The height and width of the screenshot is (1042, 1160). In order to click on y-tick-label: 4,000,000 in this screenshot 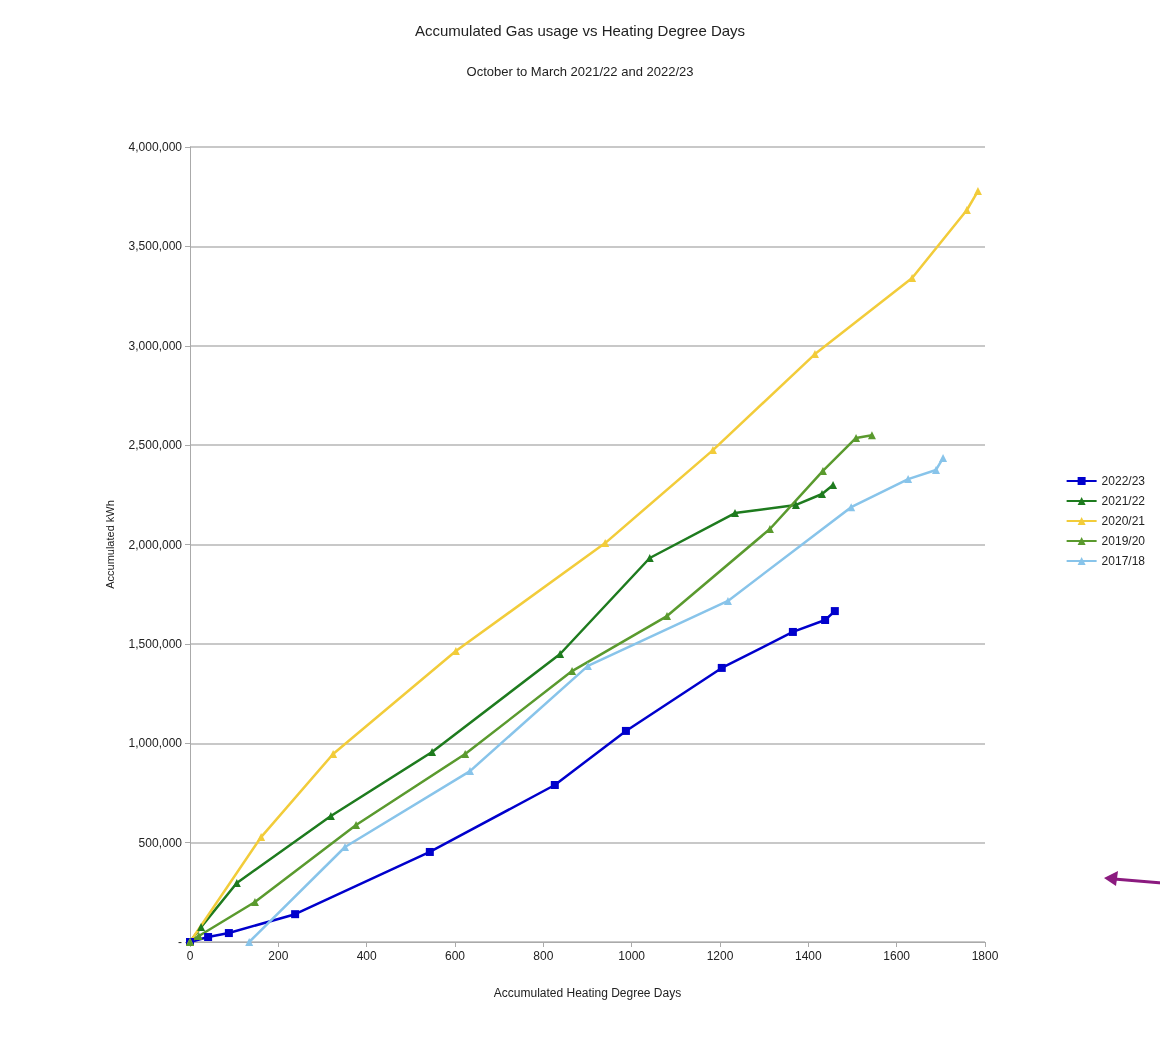, I will do `click(155, 147)`.